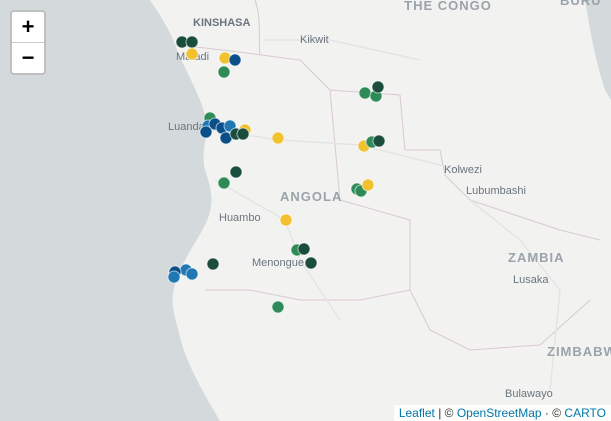  What do you see at coordinates (581, 4) in the screenshot?
I see `country-label: BURU` at bounding box center [581, 4].